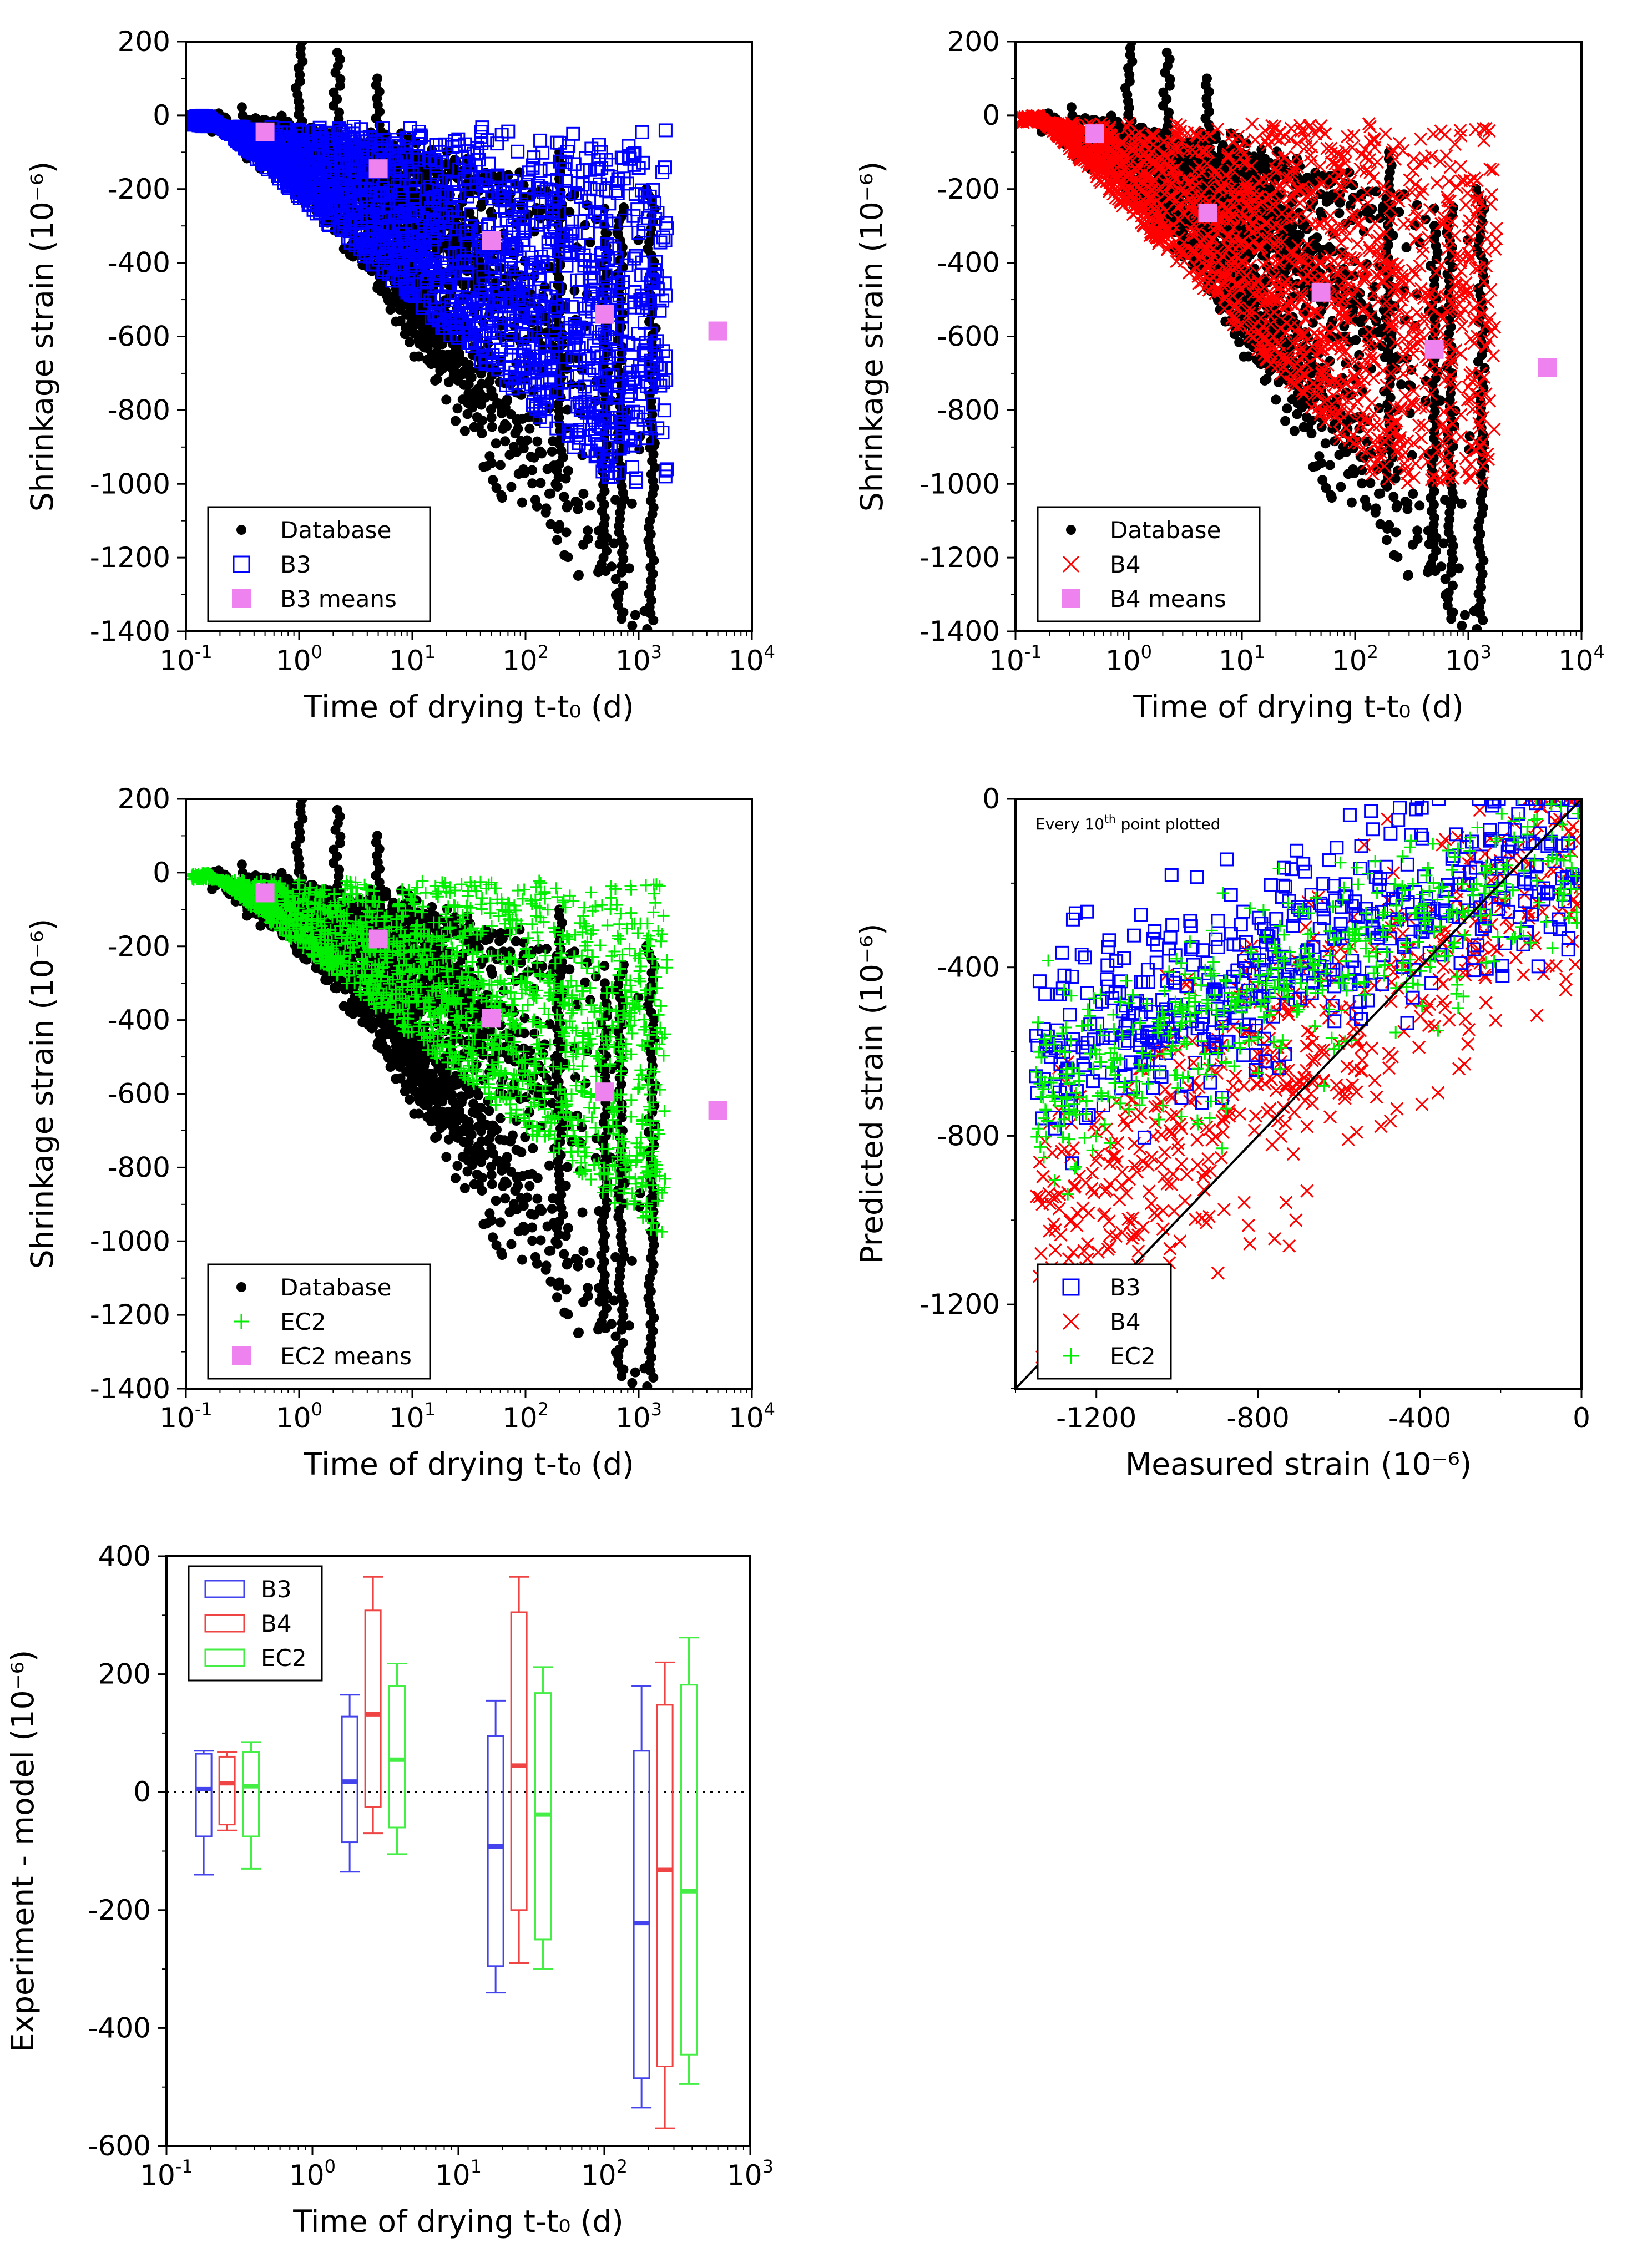  What do you see at coordinates (241, 598) in the screenshot?
I see `legend-marker` at bounding box center [241, 598].